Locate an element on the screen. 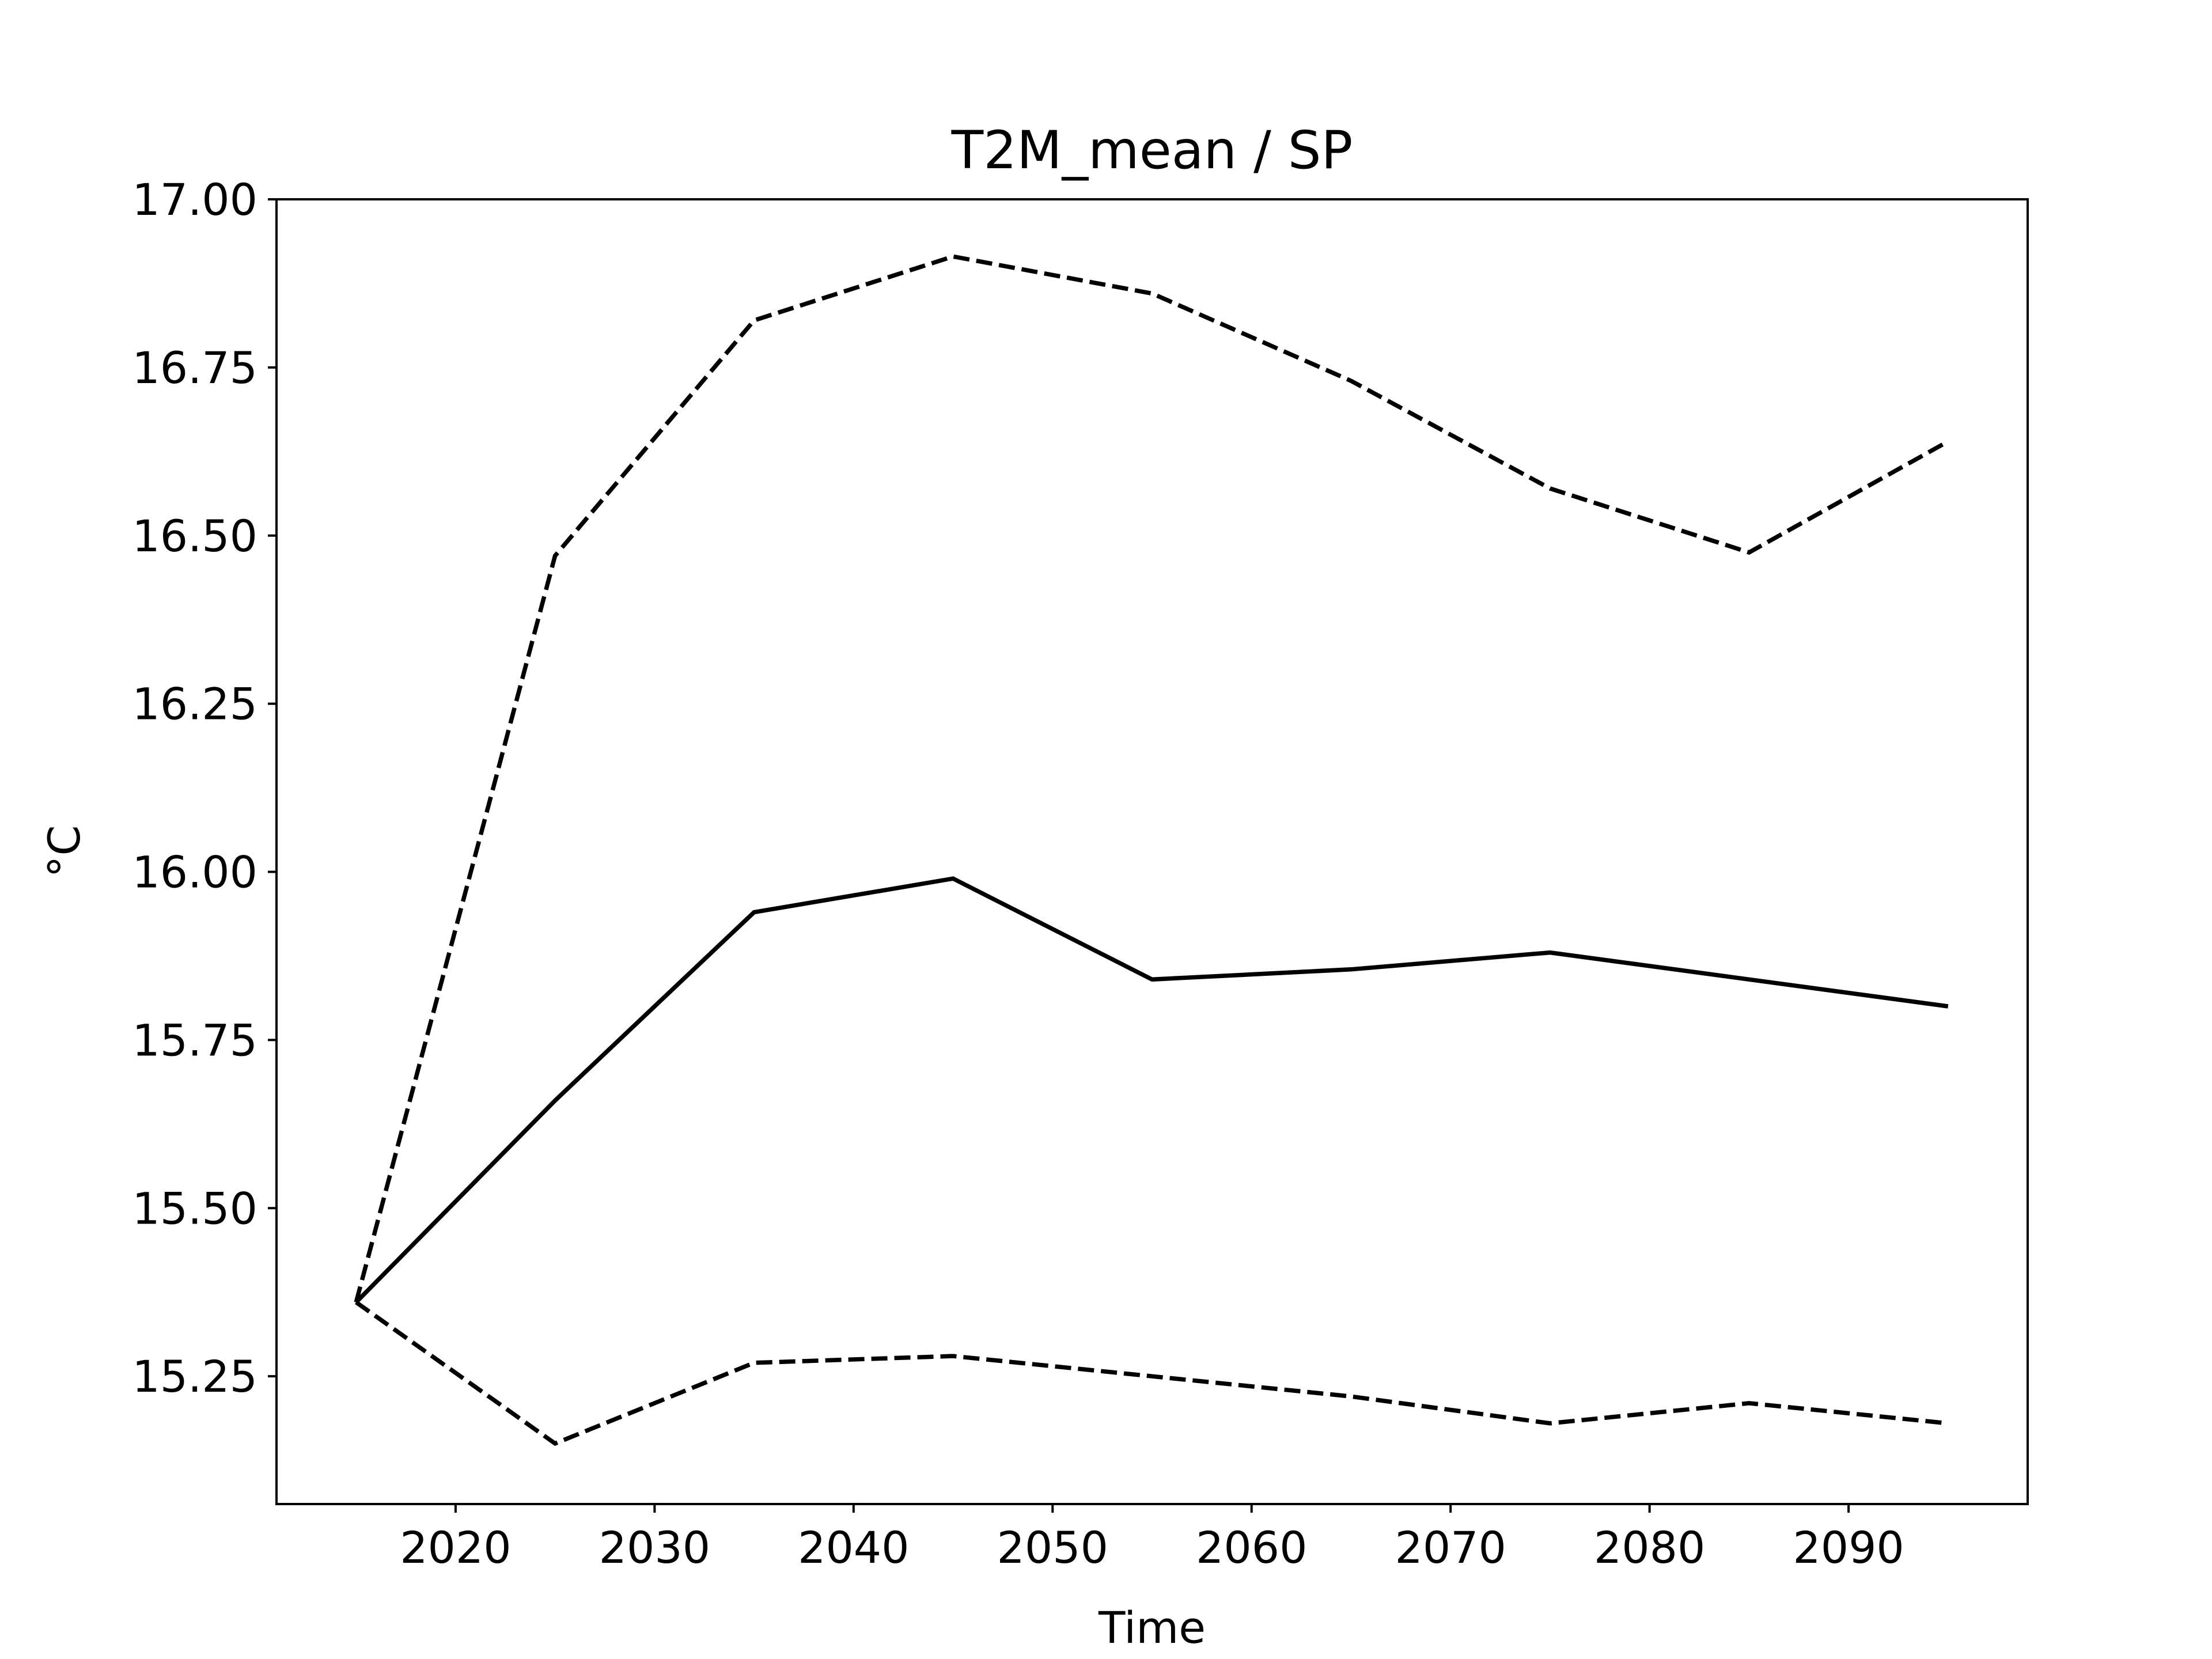  y-tick-label: 15.25 is located at coordinates (194, 1376).